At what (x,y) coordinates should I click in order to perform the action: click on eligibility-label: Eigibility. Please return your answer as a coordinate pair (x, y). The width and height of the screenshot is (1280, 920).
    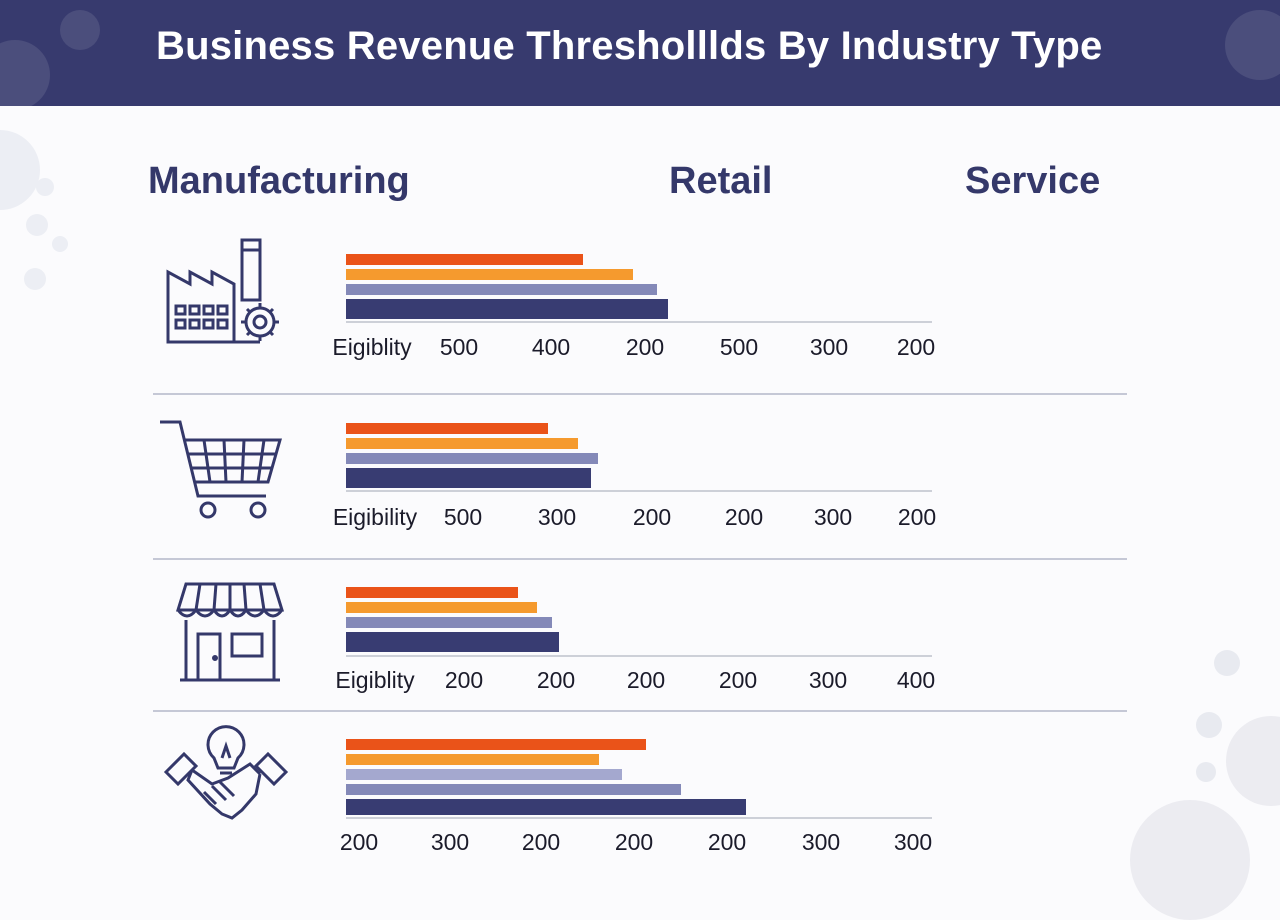
    Looking at the image, I should click on (375, 517).